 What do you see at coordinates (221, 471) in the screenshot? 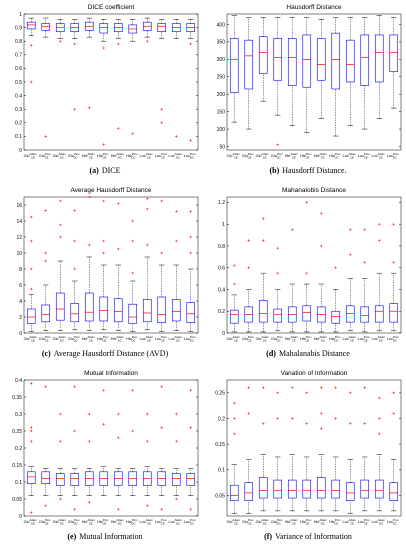
I see `y-tick-label: 0.1` at bounding box center [221, 471].